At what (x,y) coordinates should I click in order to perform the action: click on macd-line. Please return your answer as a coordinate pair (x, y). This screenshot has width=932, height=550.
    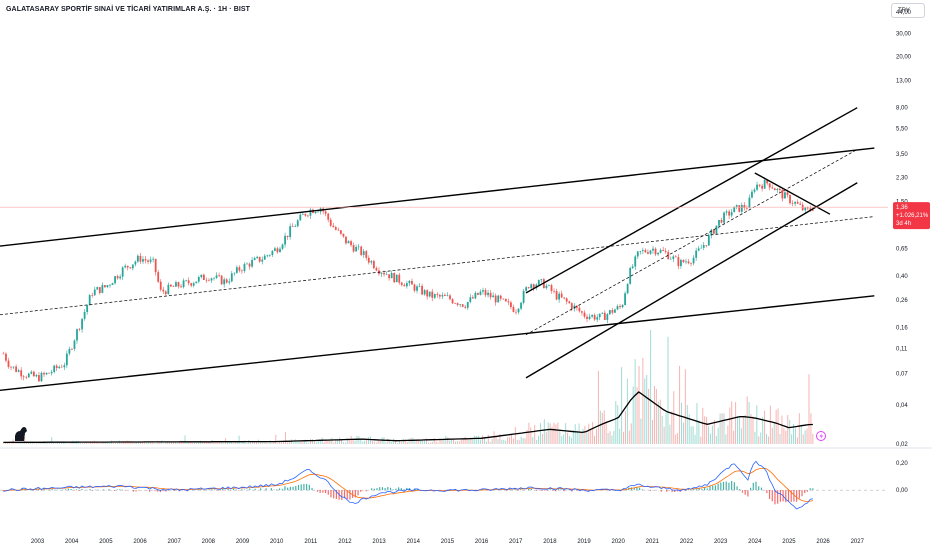
    Looking at the image, I should click on (408, 485).